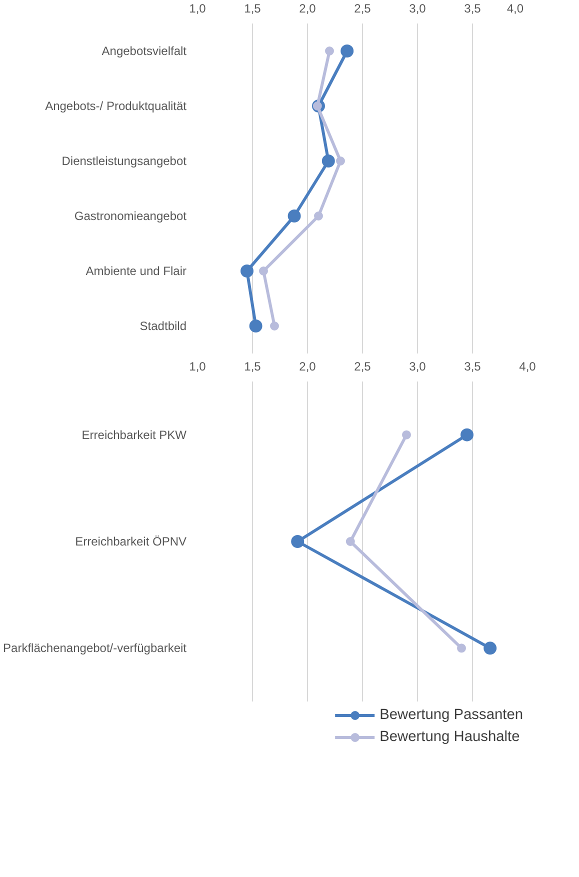 The width and height of the screenshot is (579, 877). I want to click on y-tick-label: Parkflächenangebot/-verfügbarkeit, so click(95, 648).